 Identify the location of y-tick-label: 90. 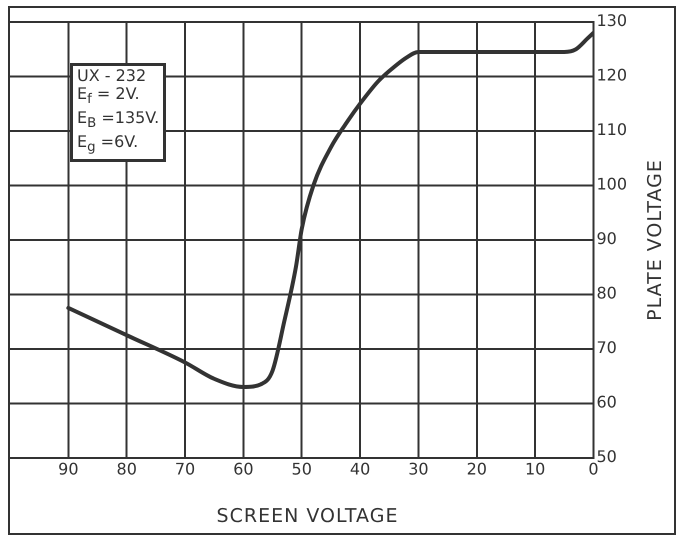
(606, 238).